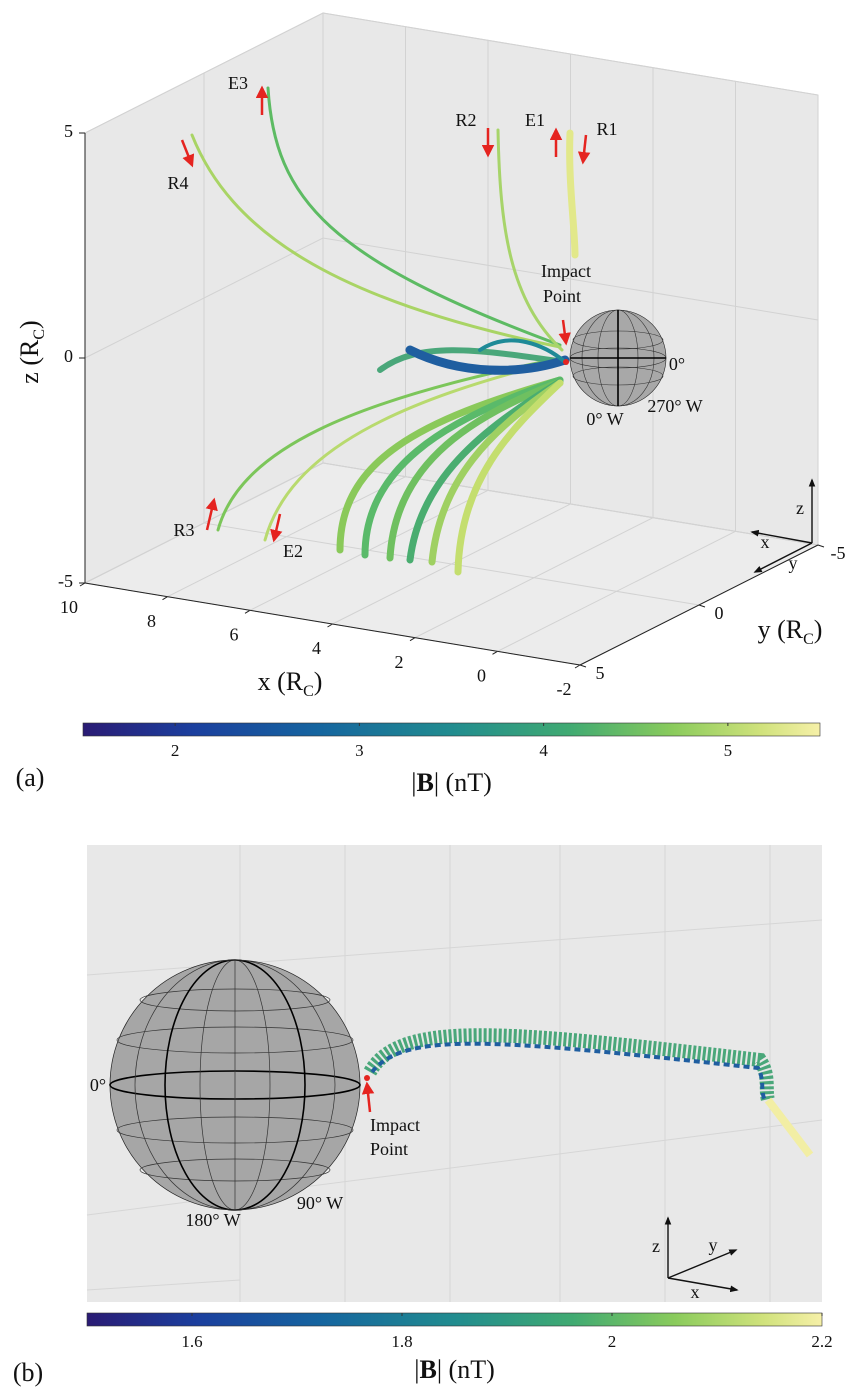 This screenshot has height=1392, width=851. Describe the element at coordinates (606, 129) in the screenshot. I see `annotation: R1` at that location.